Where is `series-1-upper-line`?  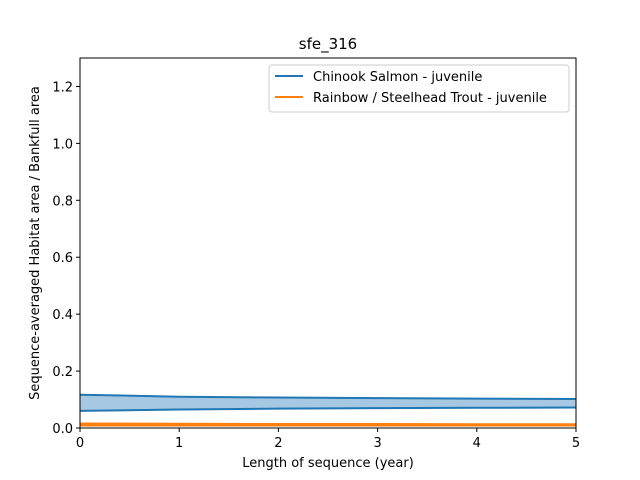
series-1-upper-line is located at coordinates (327, 424).